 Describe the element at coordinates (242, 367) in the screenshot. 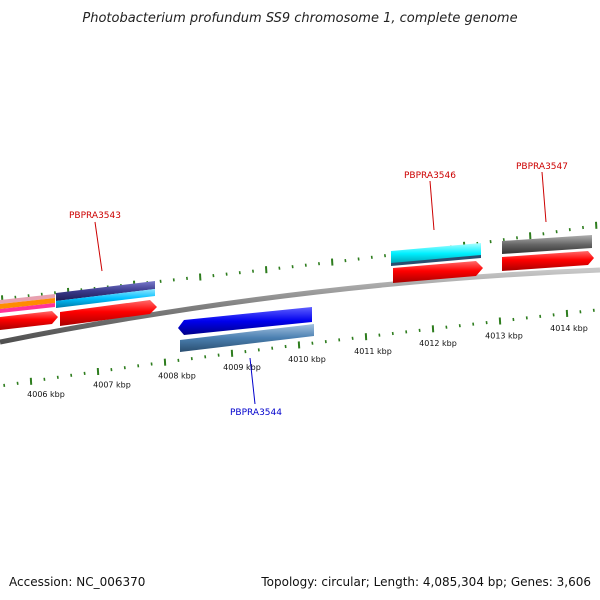

I see `tick-label-3: 4009 kbp` at that location.